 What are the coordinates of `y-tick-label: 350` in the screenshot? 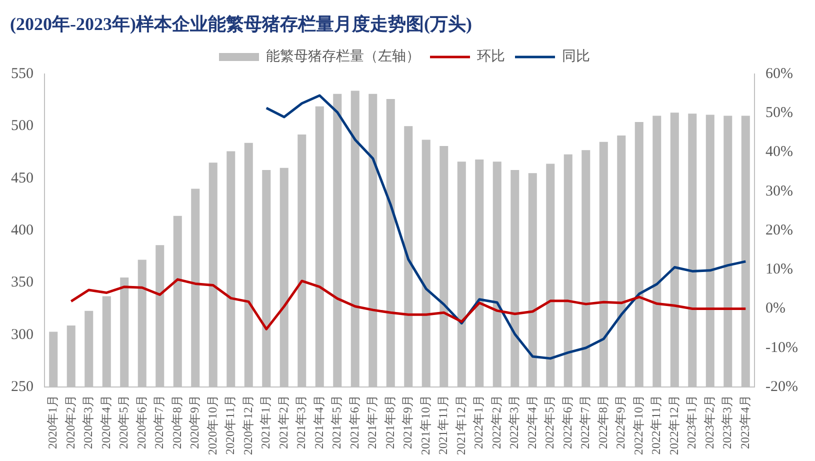 It's located at (22, 282).